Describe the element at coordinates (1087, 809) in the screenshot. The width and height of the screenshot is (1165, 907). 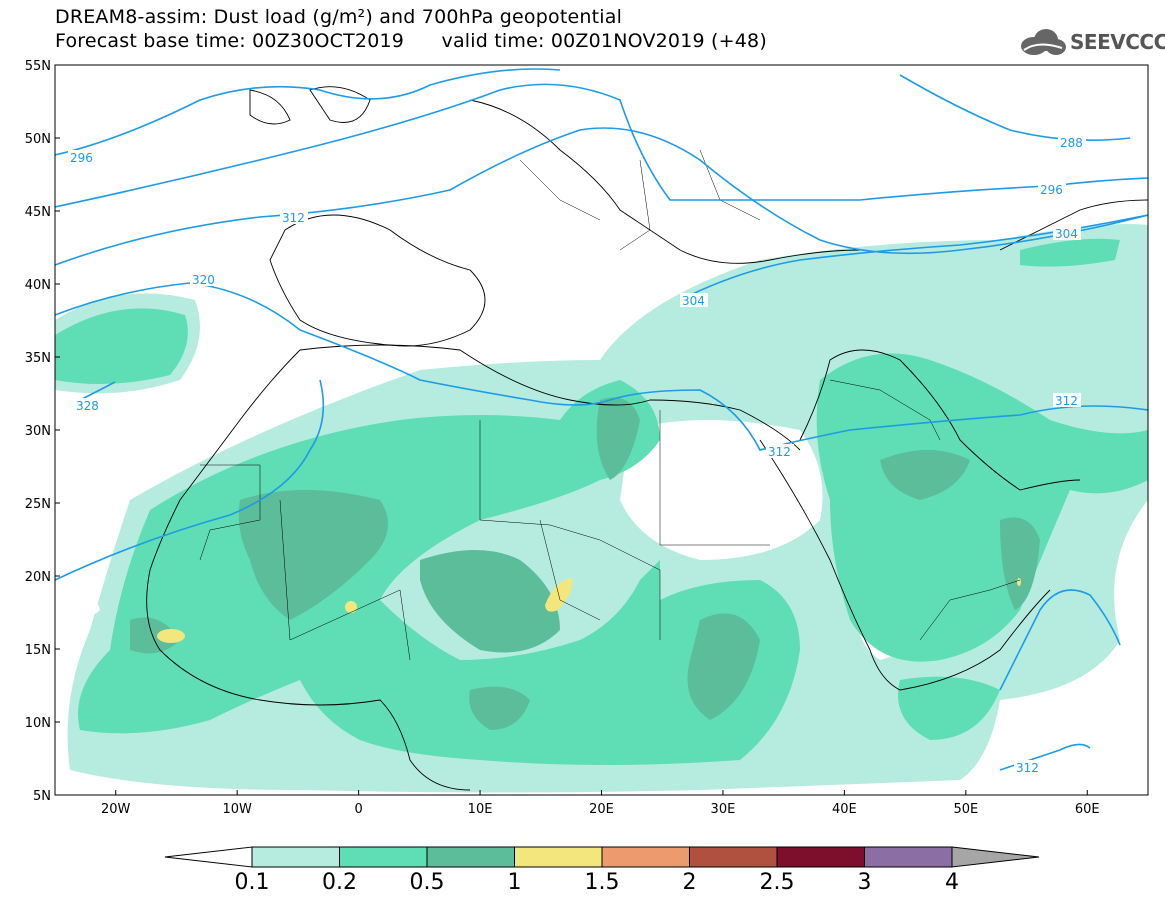
I see `lon-tick-label: 60E` at that location.